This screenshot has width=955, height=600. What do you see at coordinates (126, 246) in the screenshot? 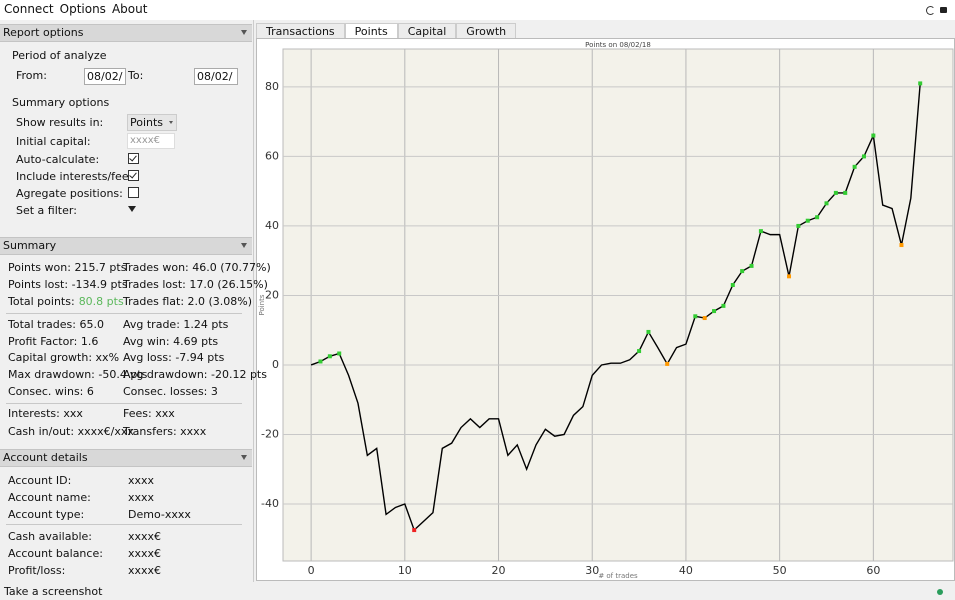
I see `section-header: Summary` at bounding box center [126, 246].